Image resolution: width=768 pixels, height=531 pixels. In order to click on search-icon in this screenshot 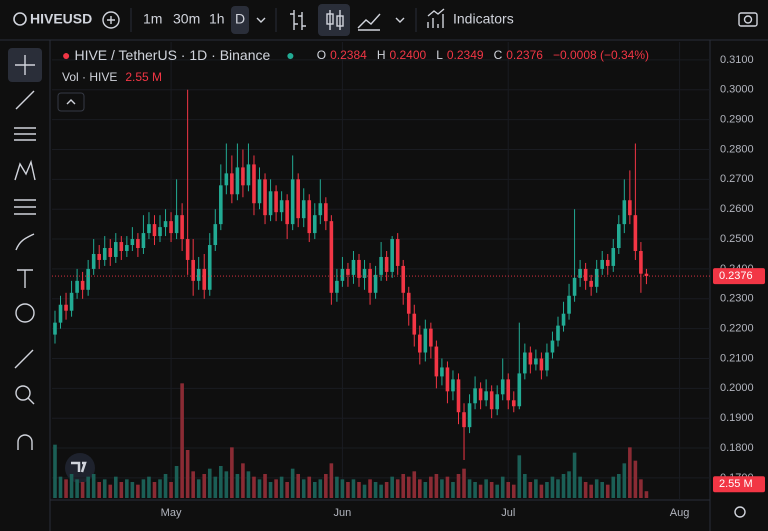, I will do `click(20, 19)`.